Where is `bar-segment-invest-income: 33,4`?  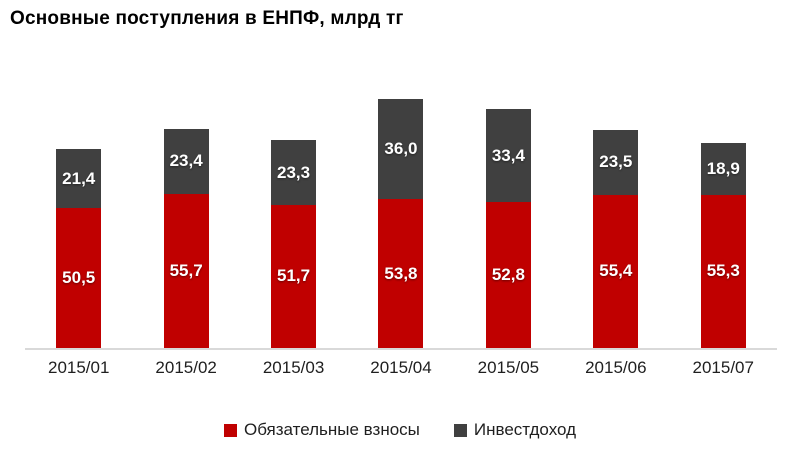
bar-segment-invest-income: 33,4 is located at coordinates (508, 155).